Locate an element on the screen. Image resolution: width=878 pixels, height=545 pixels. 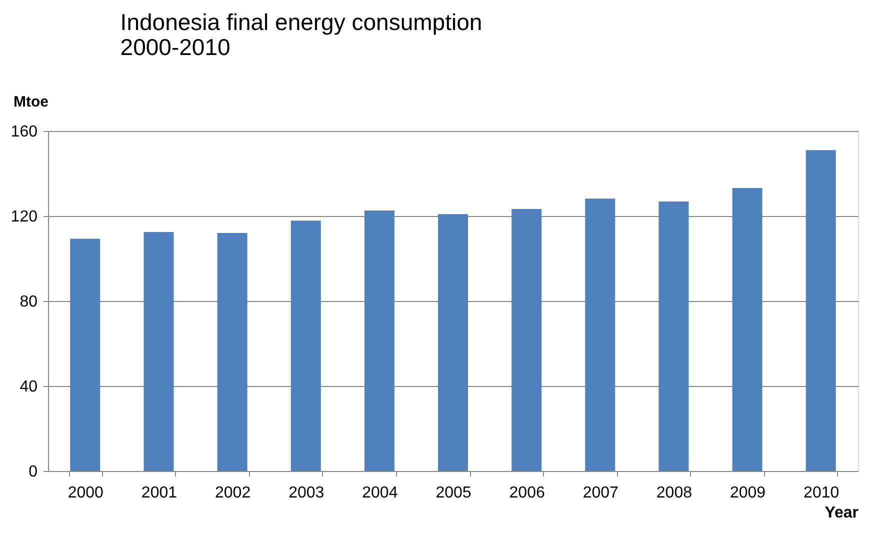
x-tick-label: 2002 is located at coordinates (232, 493).